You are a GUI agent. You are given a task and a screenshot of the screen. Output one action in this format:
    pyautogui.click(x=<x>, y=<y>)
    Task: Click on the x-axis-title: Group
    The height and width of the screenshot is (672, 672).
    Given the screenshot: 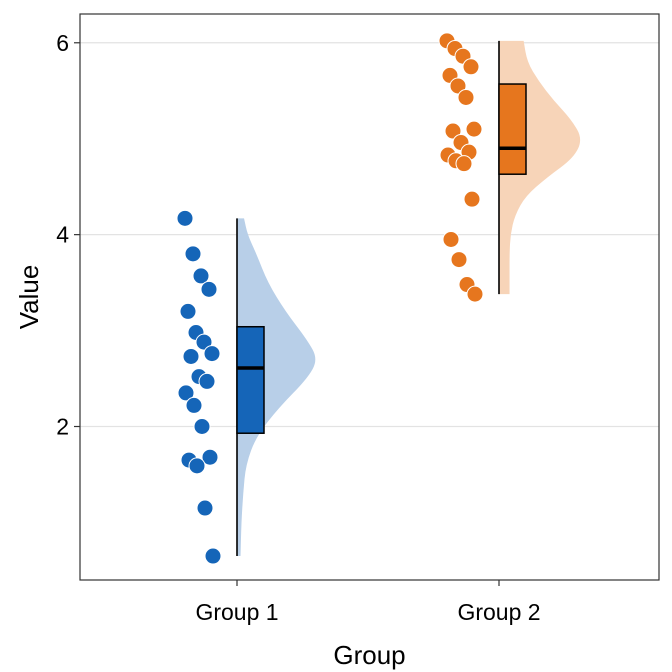 What is the action you would take?
    pyautogui.click(x=369, y=655)
    